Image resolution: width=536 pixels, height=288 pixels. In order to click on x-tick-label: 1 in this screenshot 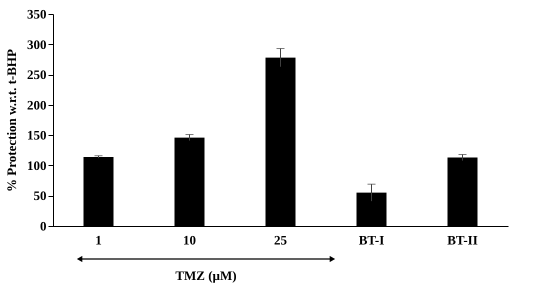, I will do `click(98, 240)`.